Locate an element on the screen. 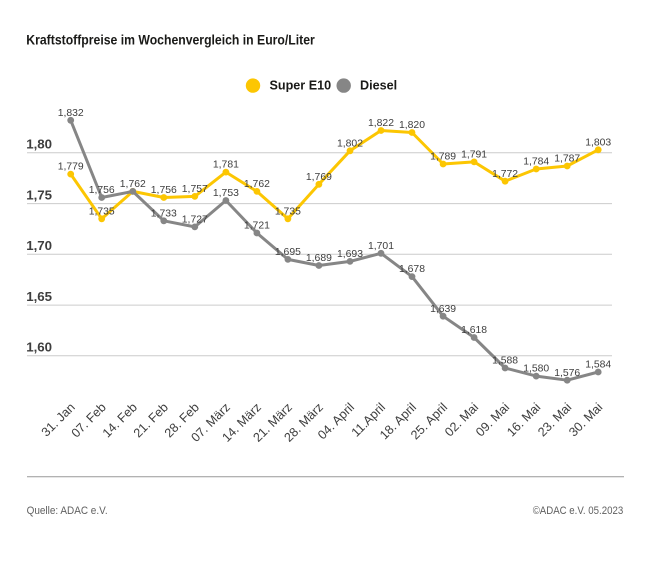 Image resolution: width=650 pixels, height=570 pixels. svg-text: 1,678 is located at coordinates (412, 269).